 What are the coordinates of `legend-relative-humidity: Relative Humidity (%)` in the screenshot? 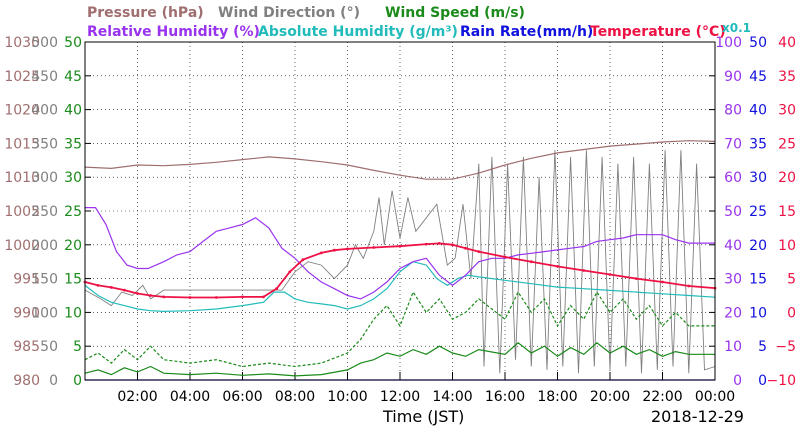 It's located at (173, 32).